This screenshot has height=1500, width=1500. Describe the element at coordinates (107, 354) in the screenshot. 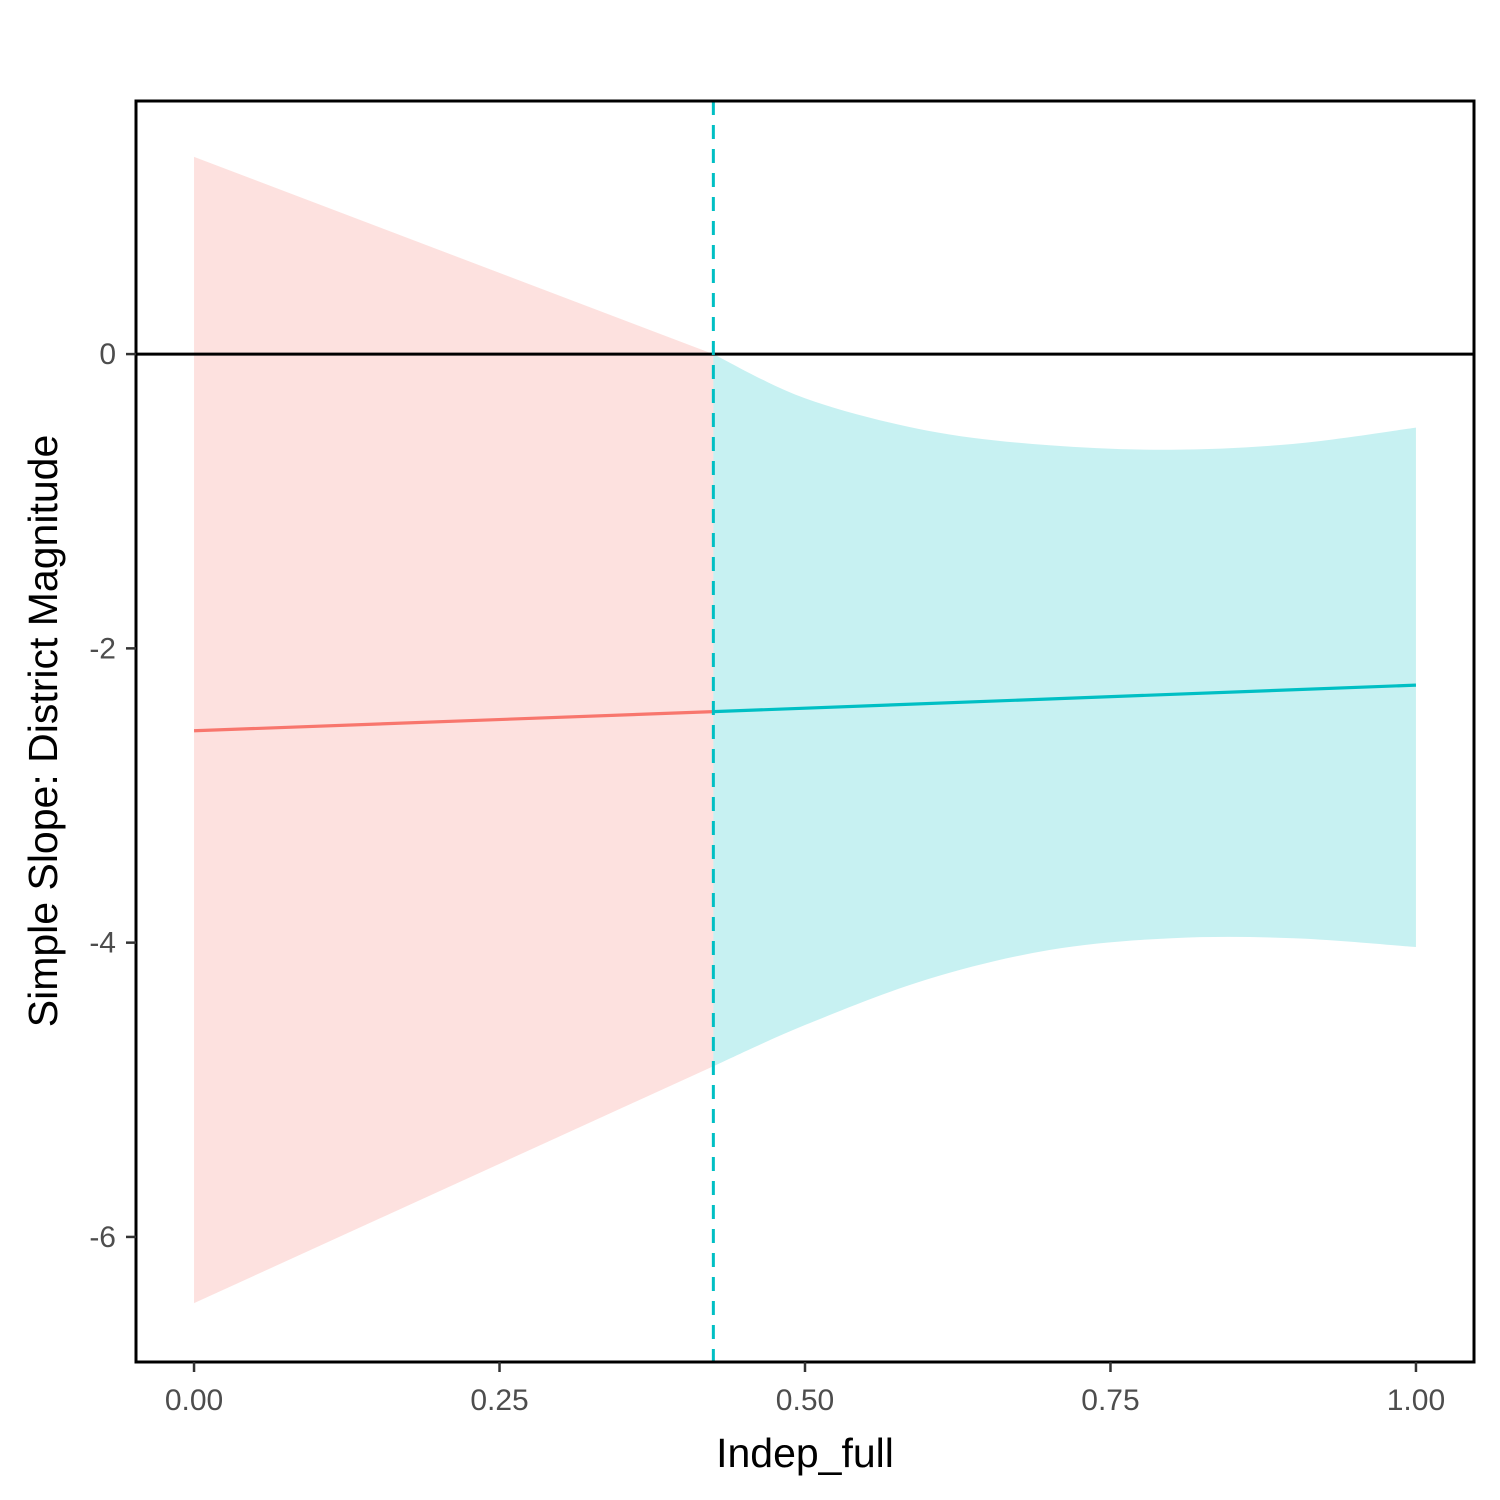

I see `y-tick-label: 0` at that location.